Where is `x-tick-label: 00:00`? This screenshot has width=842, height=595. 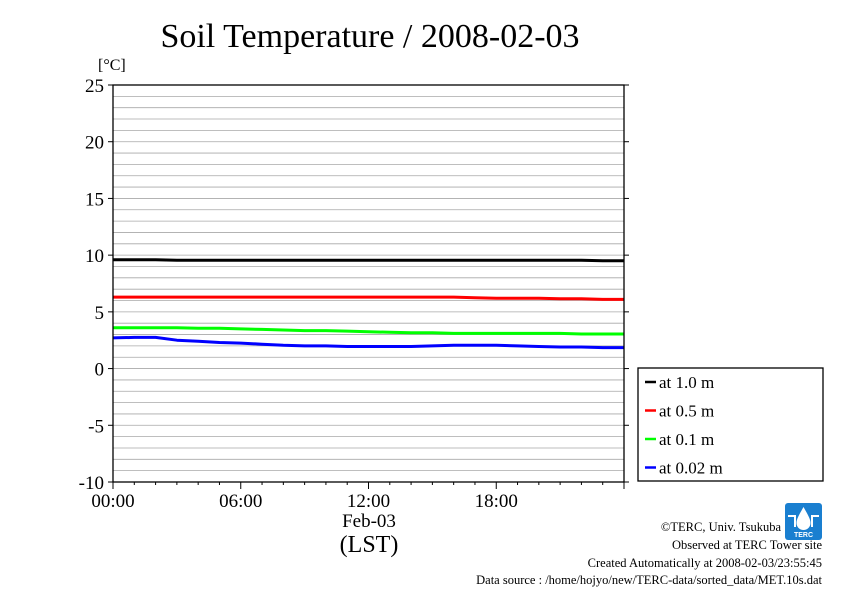
x-tick-label: 00:00 is located at coordinates (112, 501).